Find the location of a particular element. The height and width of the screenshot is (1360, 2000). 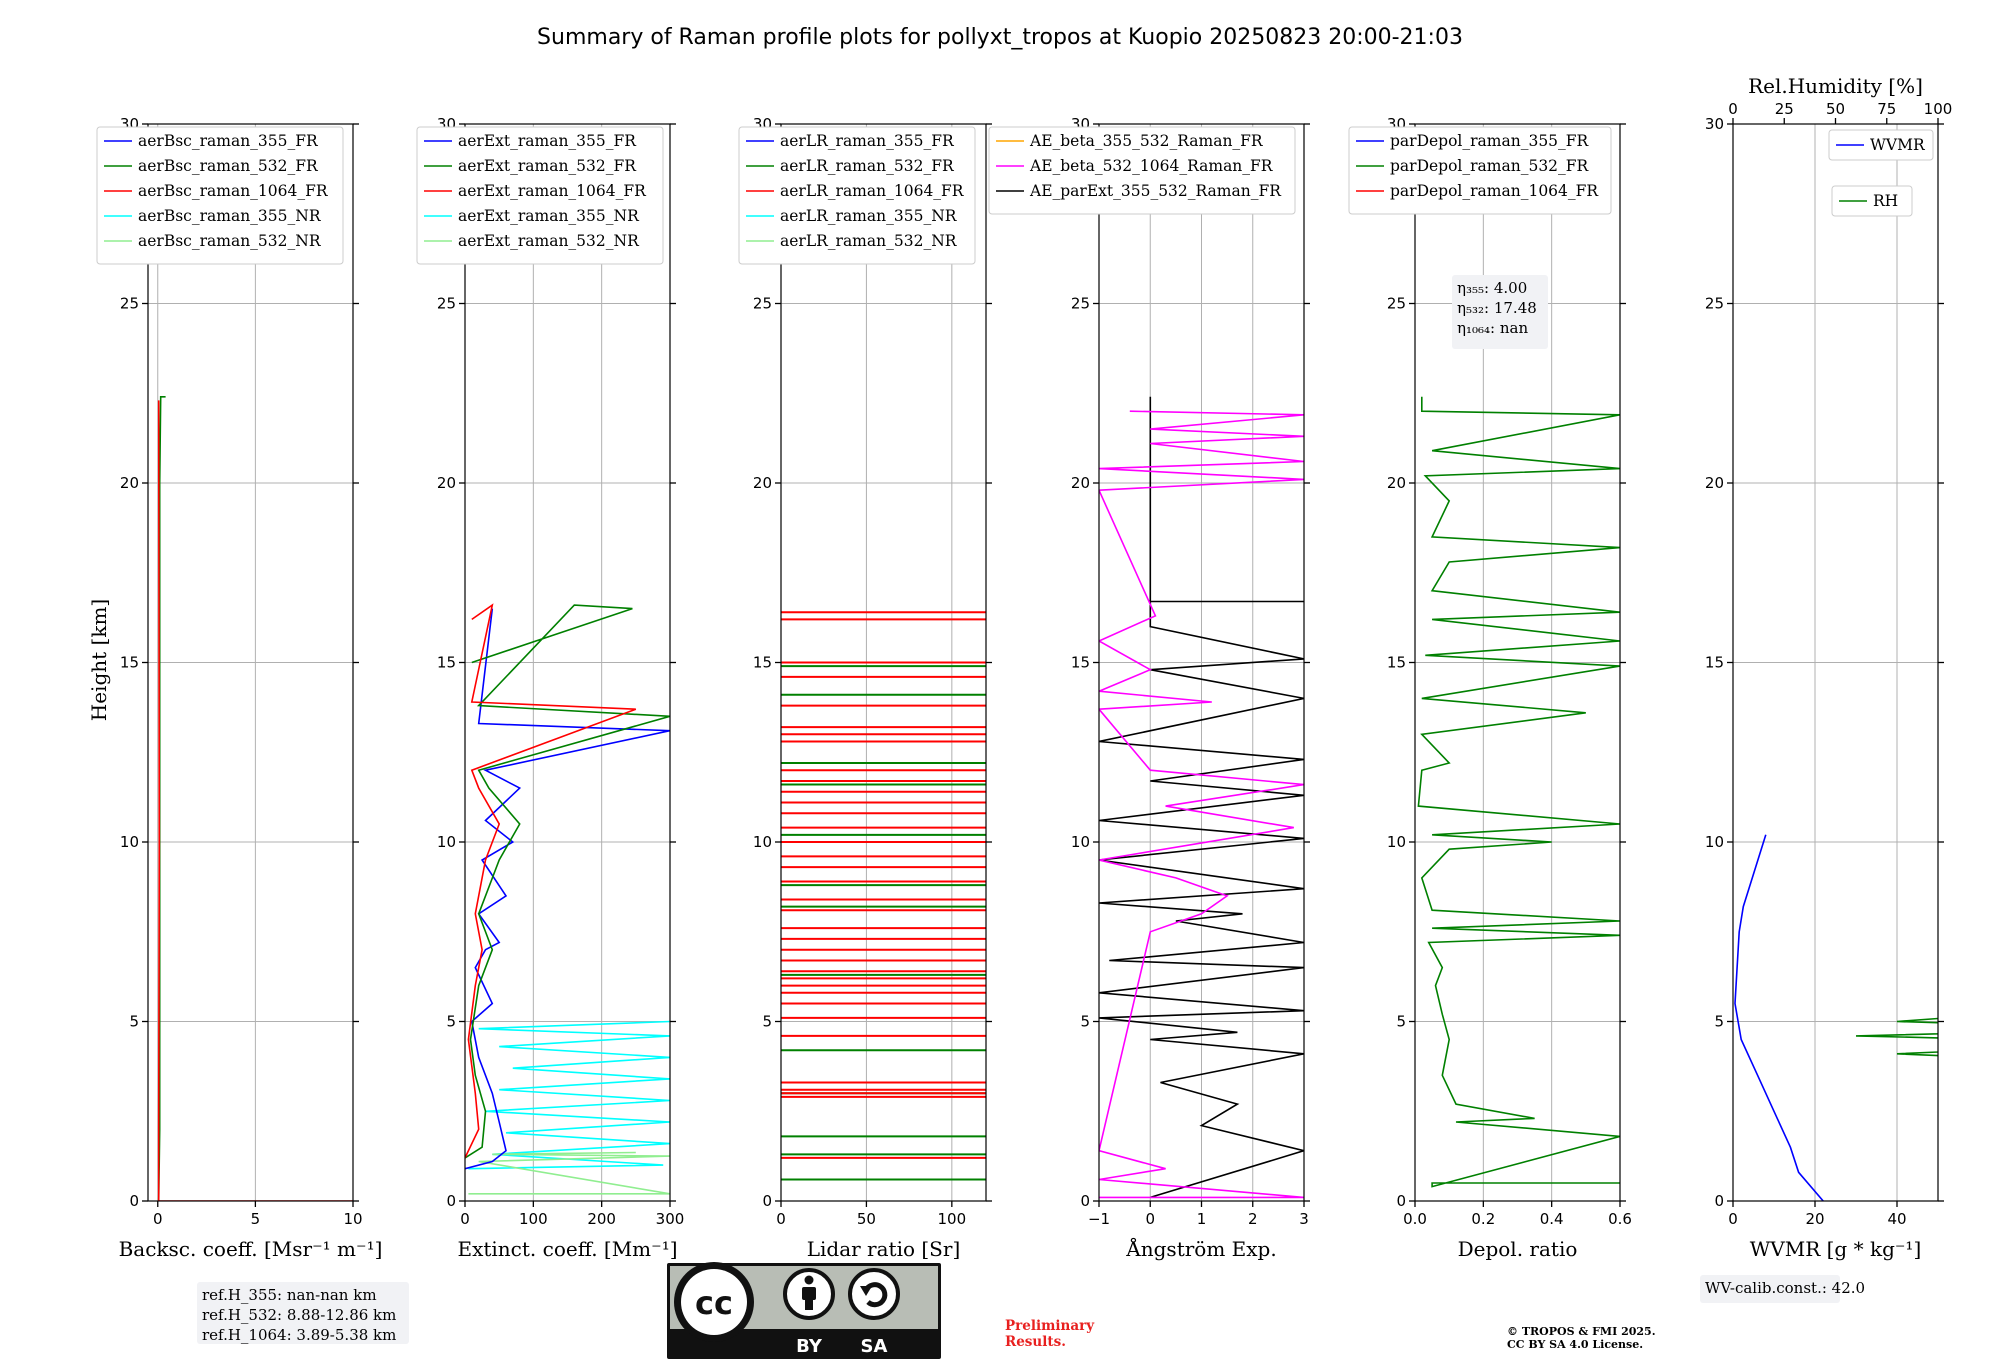

legend-label: aerBsc_raman_532_NR is located at coordinates (230, 241).